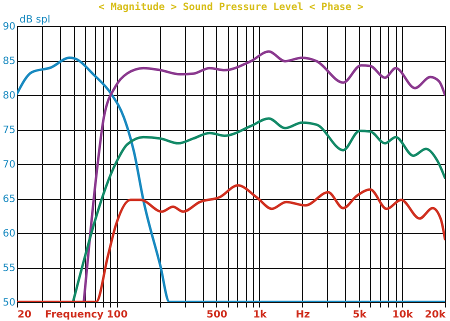  Describe the element at coordinates (9, 303) in the screenshot. I see `y-tick-label: 50` at that location.